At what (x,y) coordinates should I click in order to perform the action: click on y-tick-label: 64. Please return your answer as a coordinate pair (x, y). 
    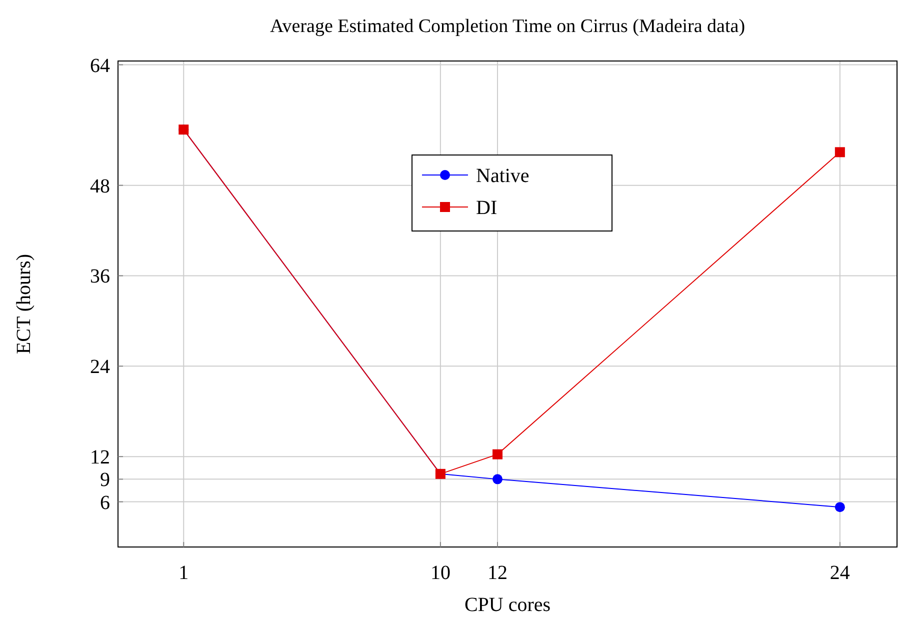
    Looking at the image, I should click on (100, 65).